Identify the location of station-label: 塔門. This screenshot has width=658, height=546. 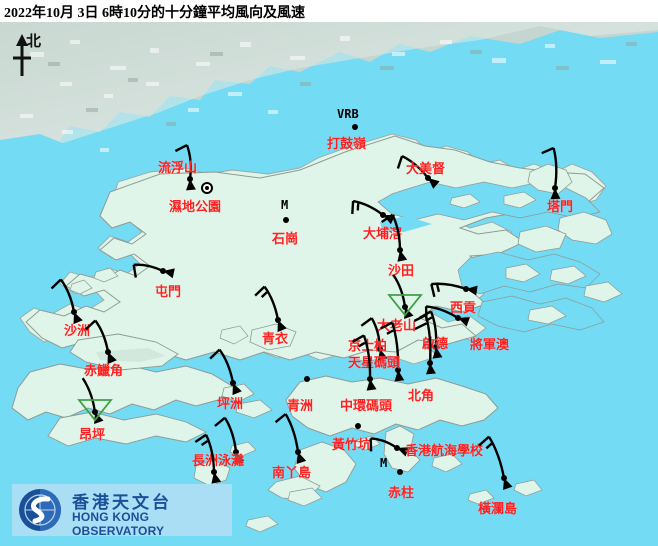
(560, 207).